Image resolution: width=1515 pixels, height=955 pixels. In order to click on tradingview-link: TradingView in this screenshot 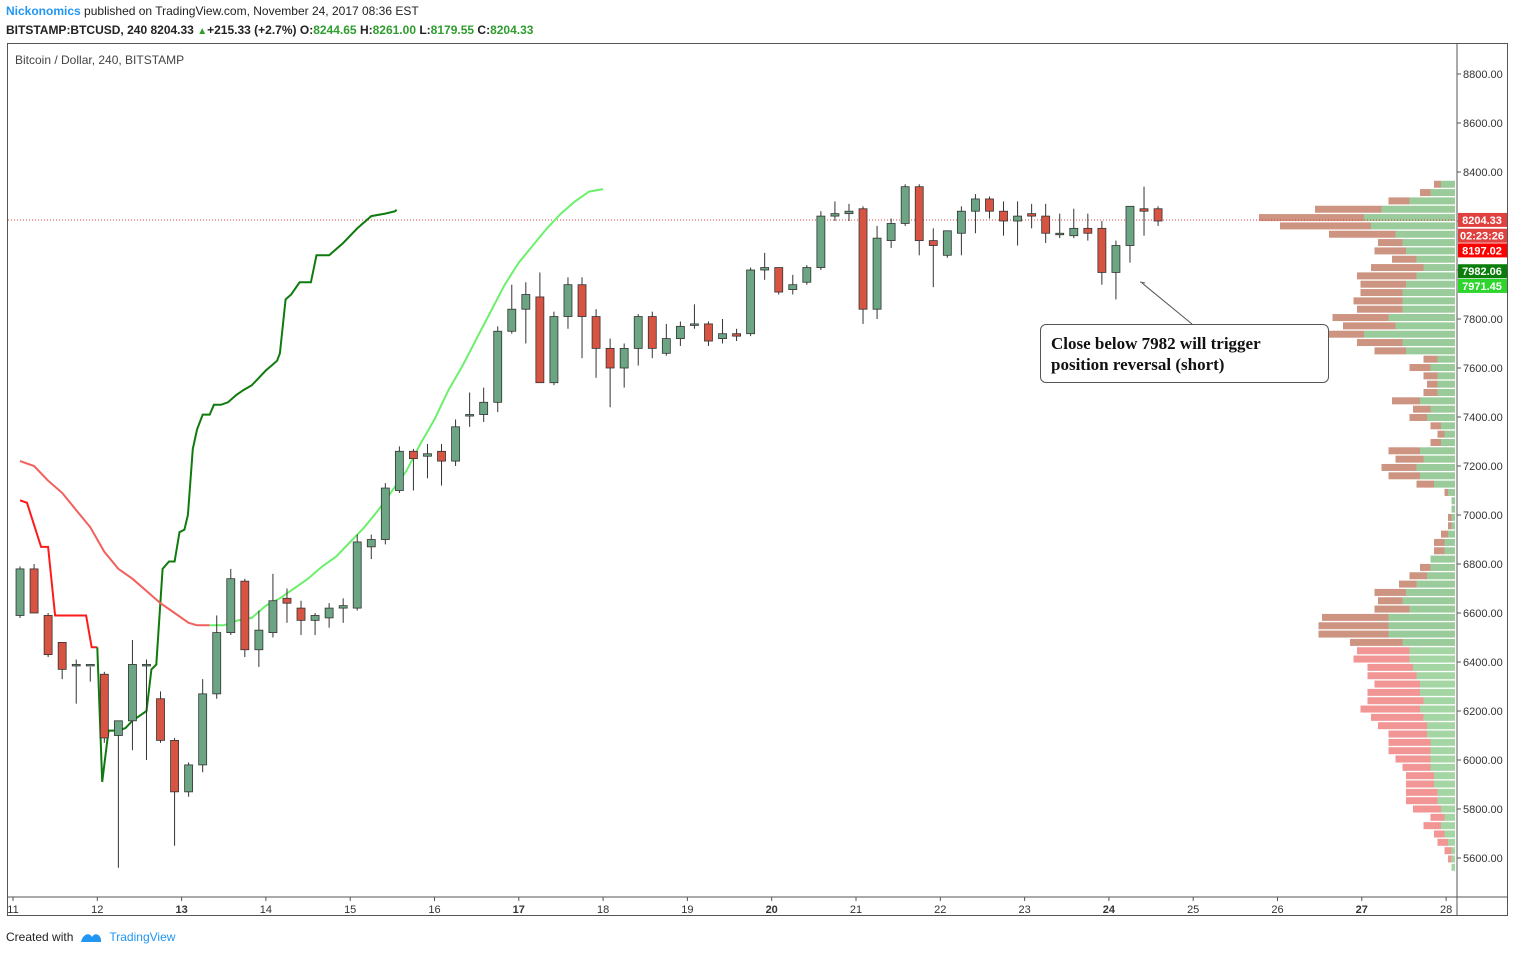, I will do `click(142, 937)`.